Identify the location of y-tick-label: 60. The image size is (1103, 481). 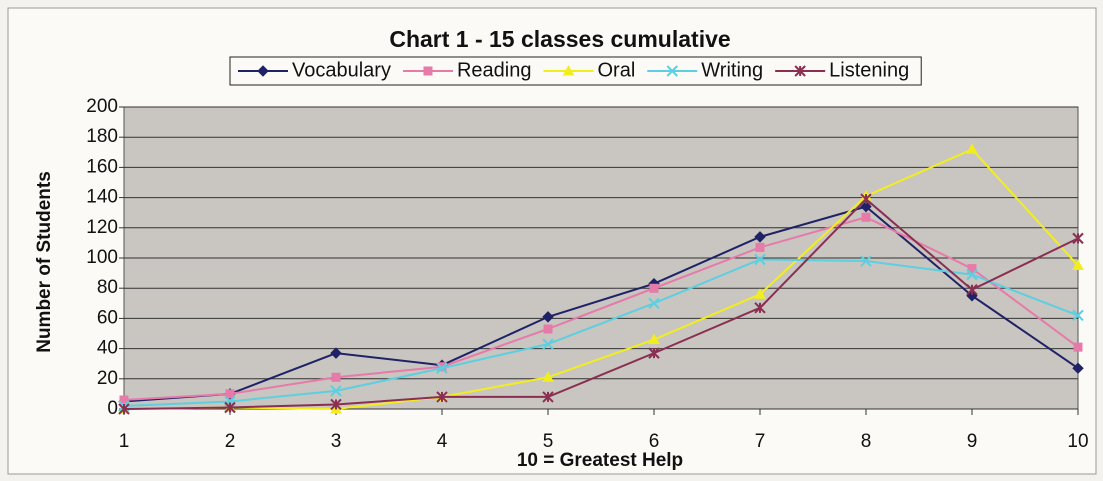
(107, 317).